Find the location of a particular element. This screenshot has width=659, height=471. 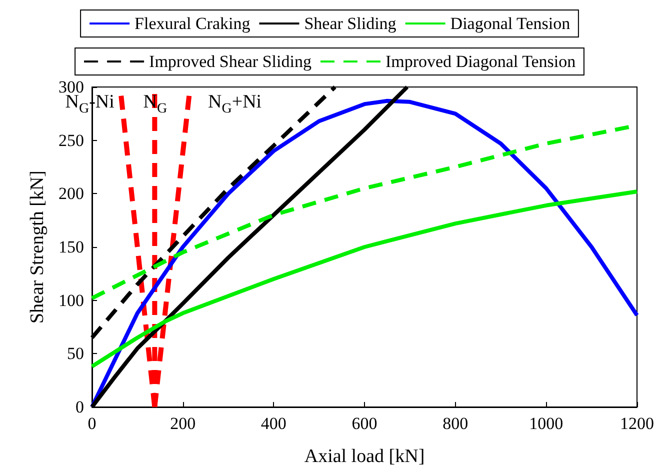

x-tick-label: 1000 is located at coordinates (546, 423).